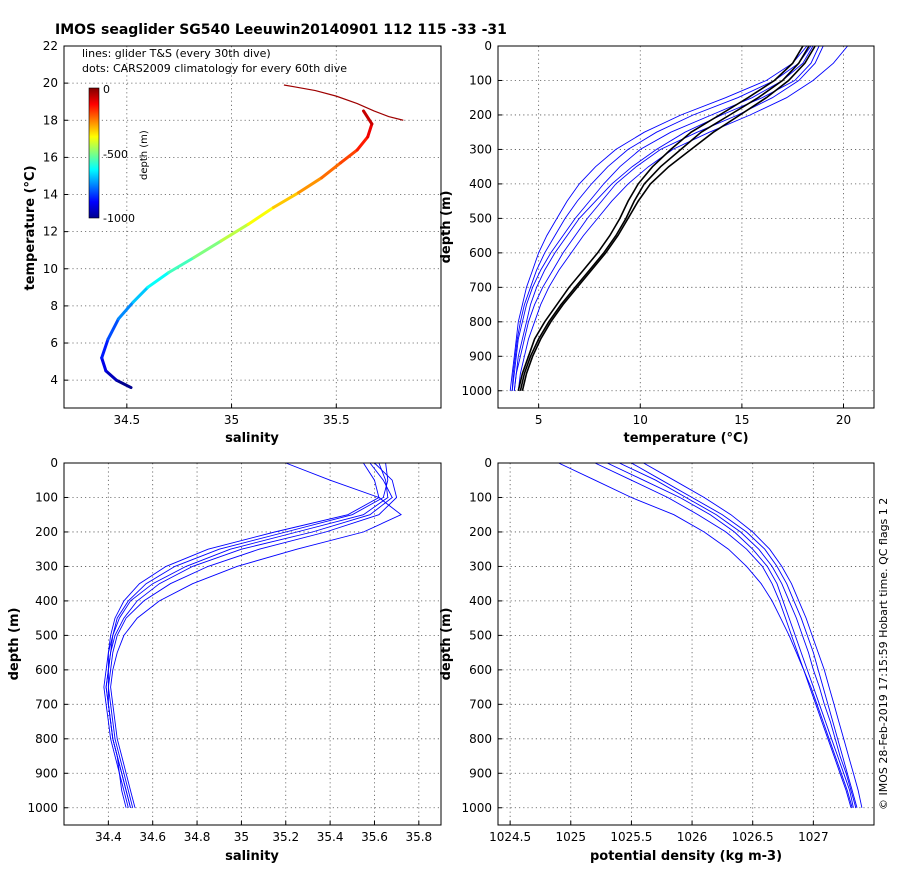 This screenshot has width=900, height=880. What do you see at coordinates (46, 670) in the screenshot?
I see `salinity-y-tick-label: 600` at bounding box center [46, 670].